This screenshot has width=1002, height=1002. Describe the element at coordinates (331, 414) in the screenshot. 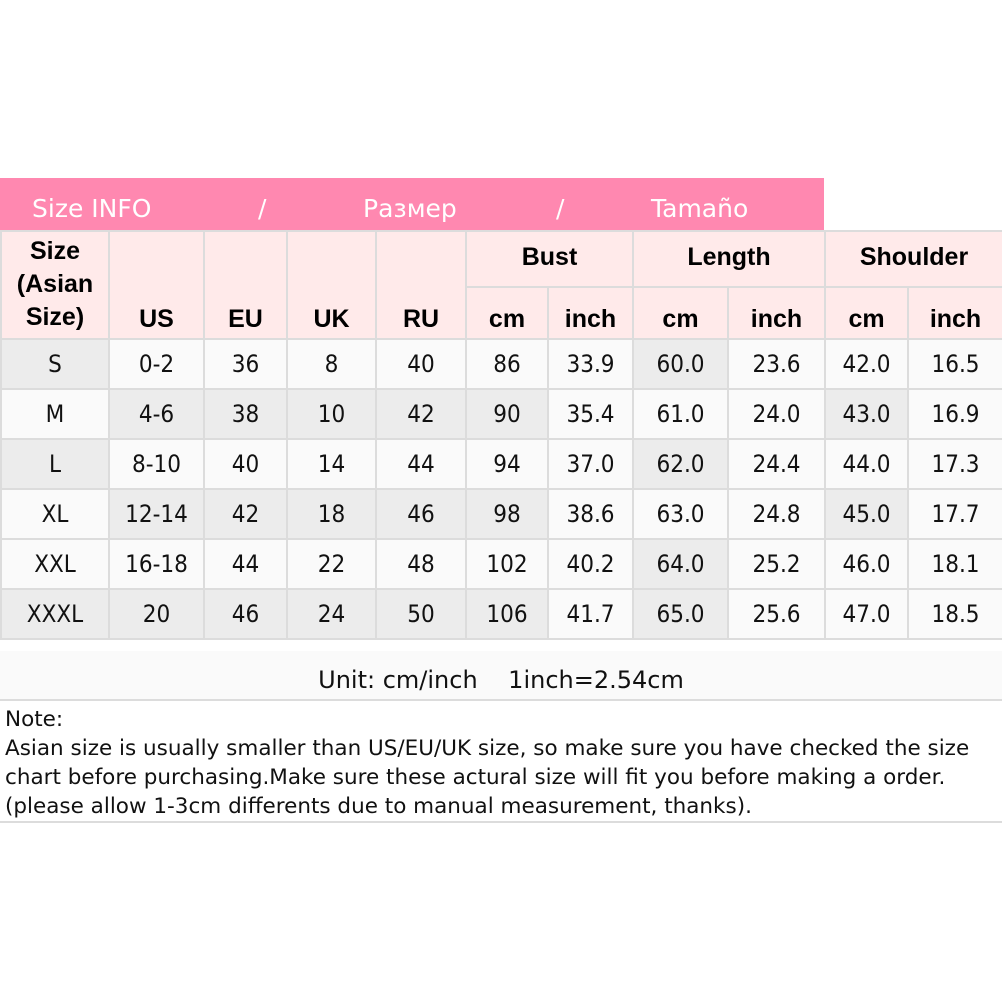

I see `cell-uk: 10` at that location.